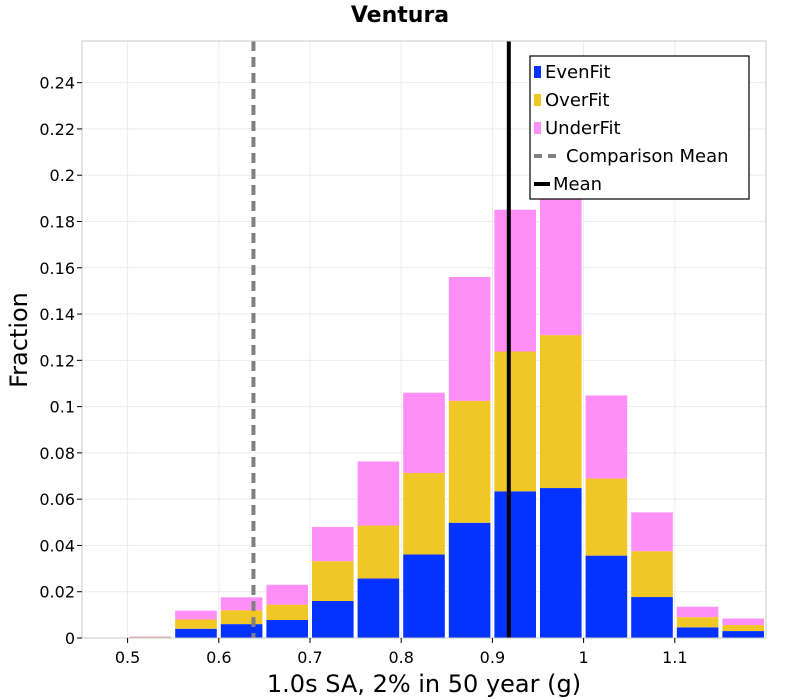  Describe the element at coordinates (577, 184) in the screenshot. I see `legend-label-mean: Mean` at that location.